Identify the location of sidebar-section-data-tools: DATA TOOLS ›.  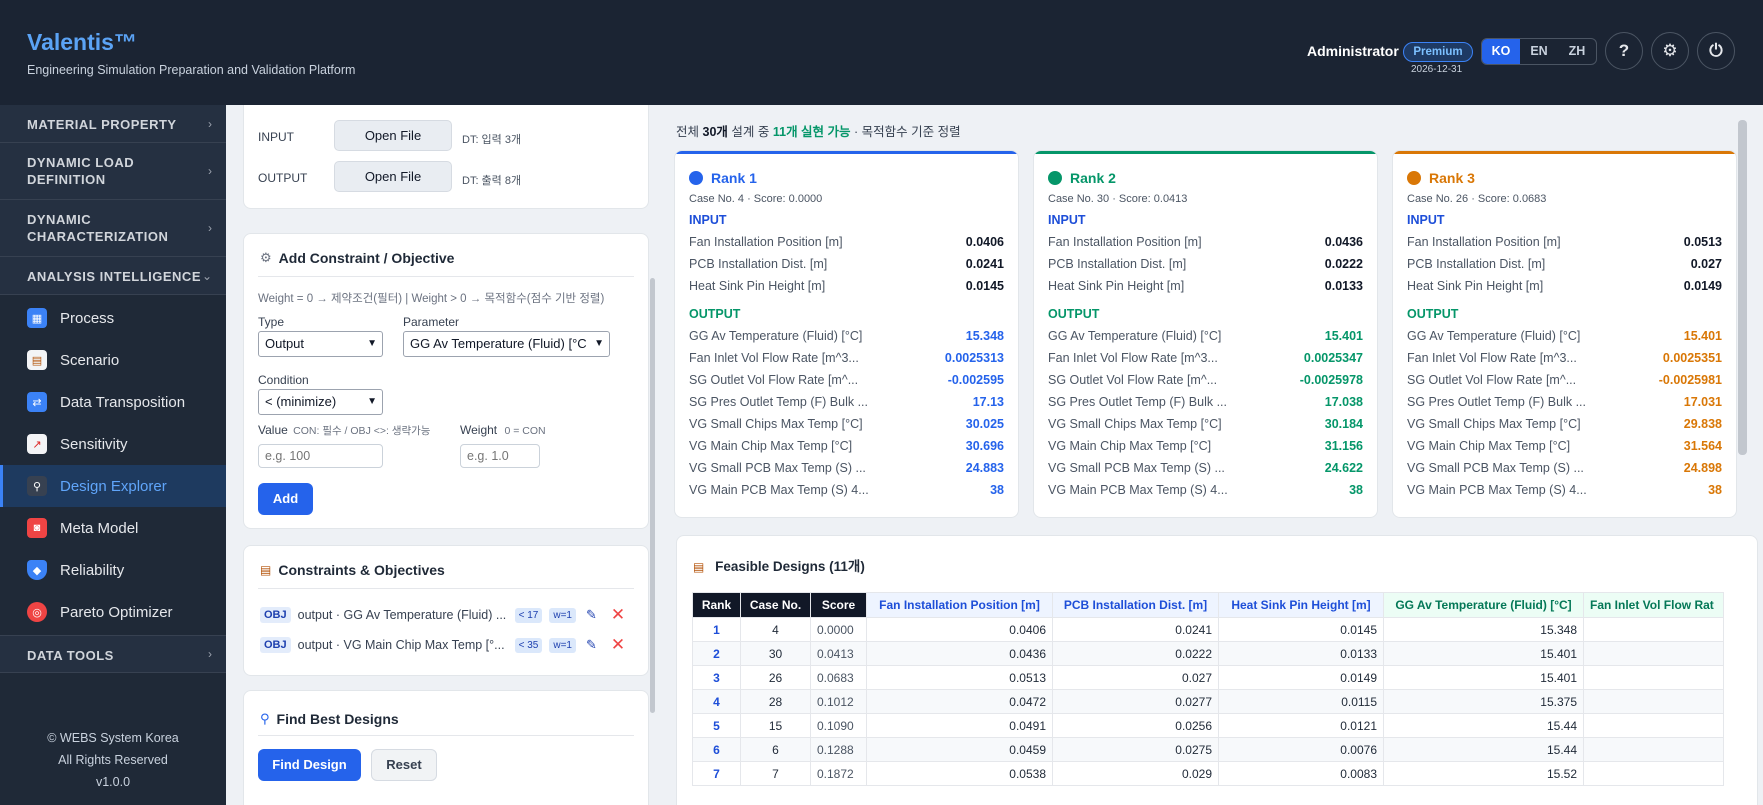
(113, 654).